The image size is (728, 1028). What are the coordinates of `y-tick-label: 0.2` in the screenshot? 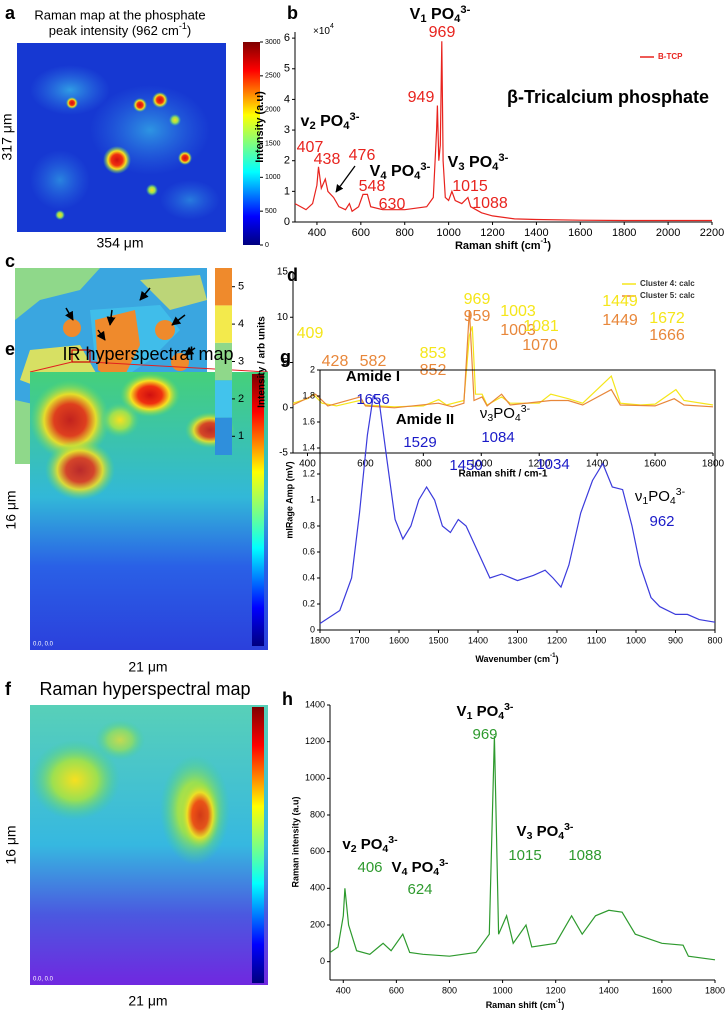 It's located at (308, 603).